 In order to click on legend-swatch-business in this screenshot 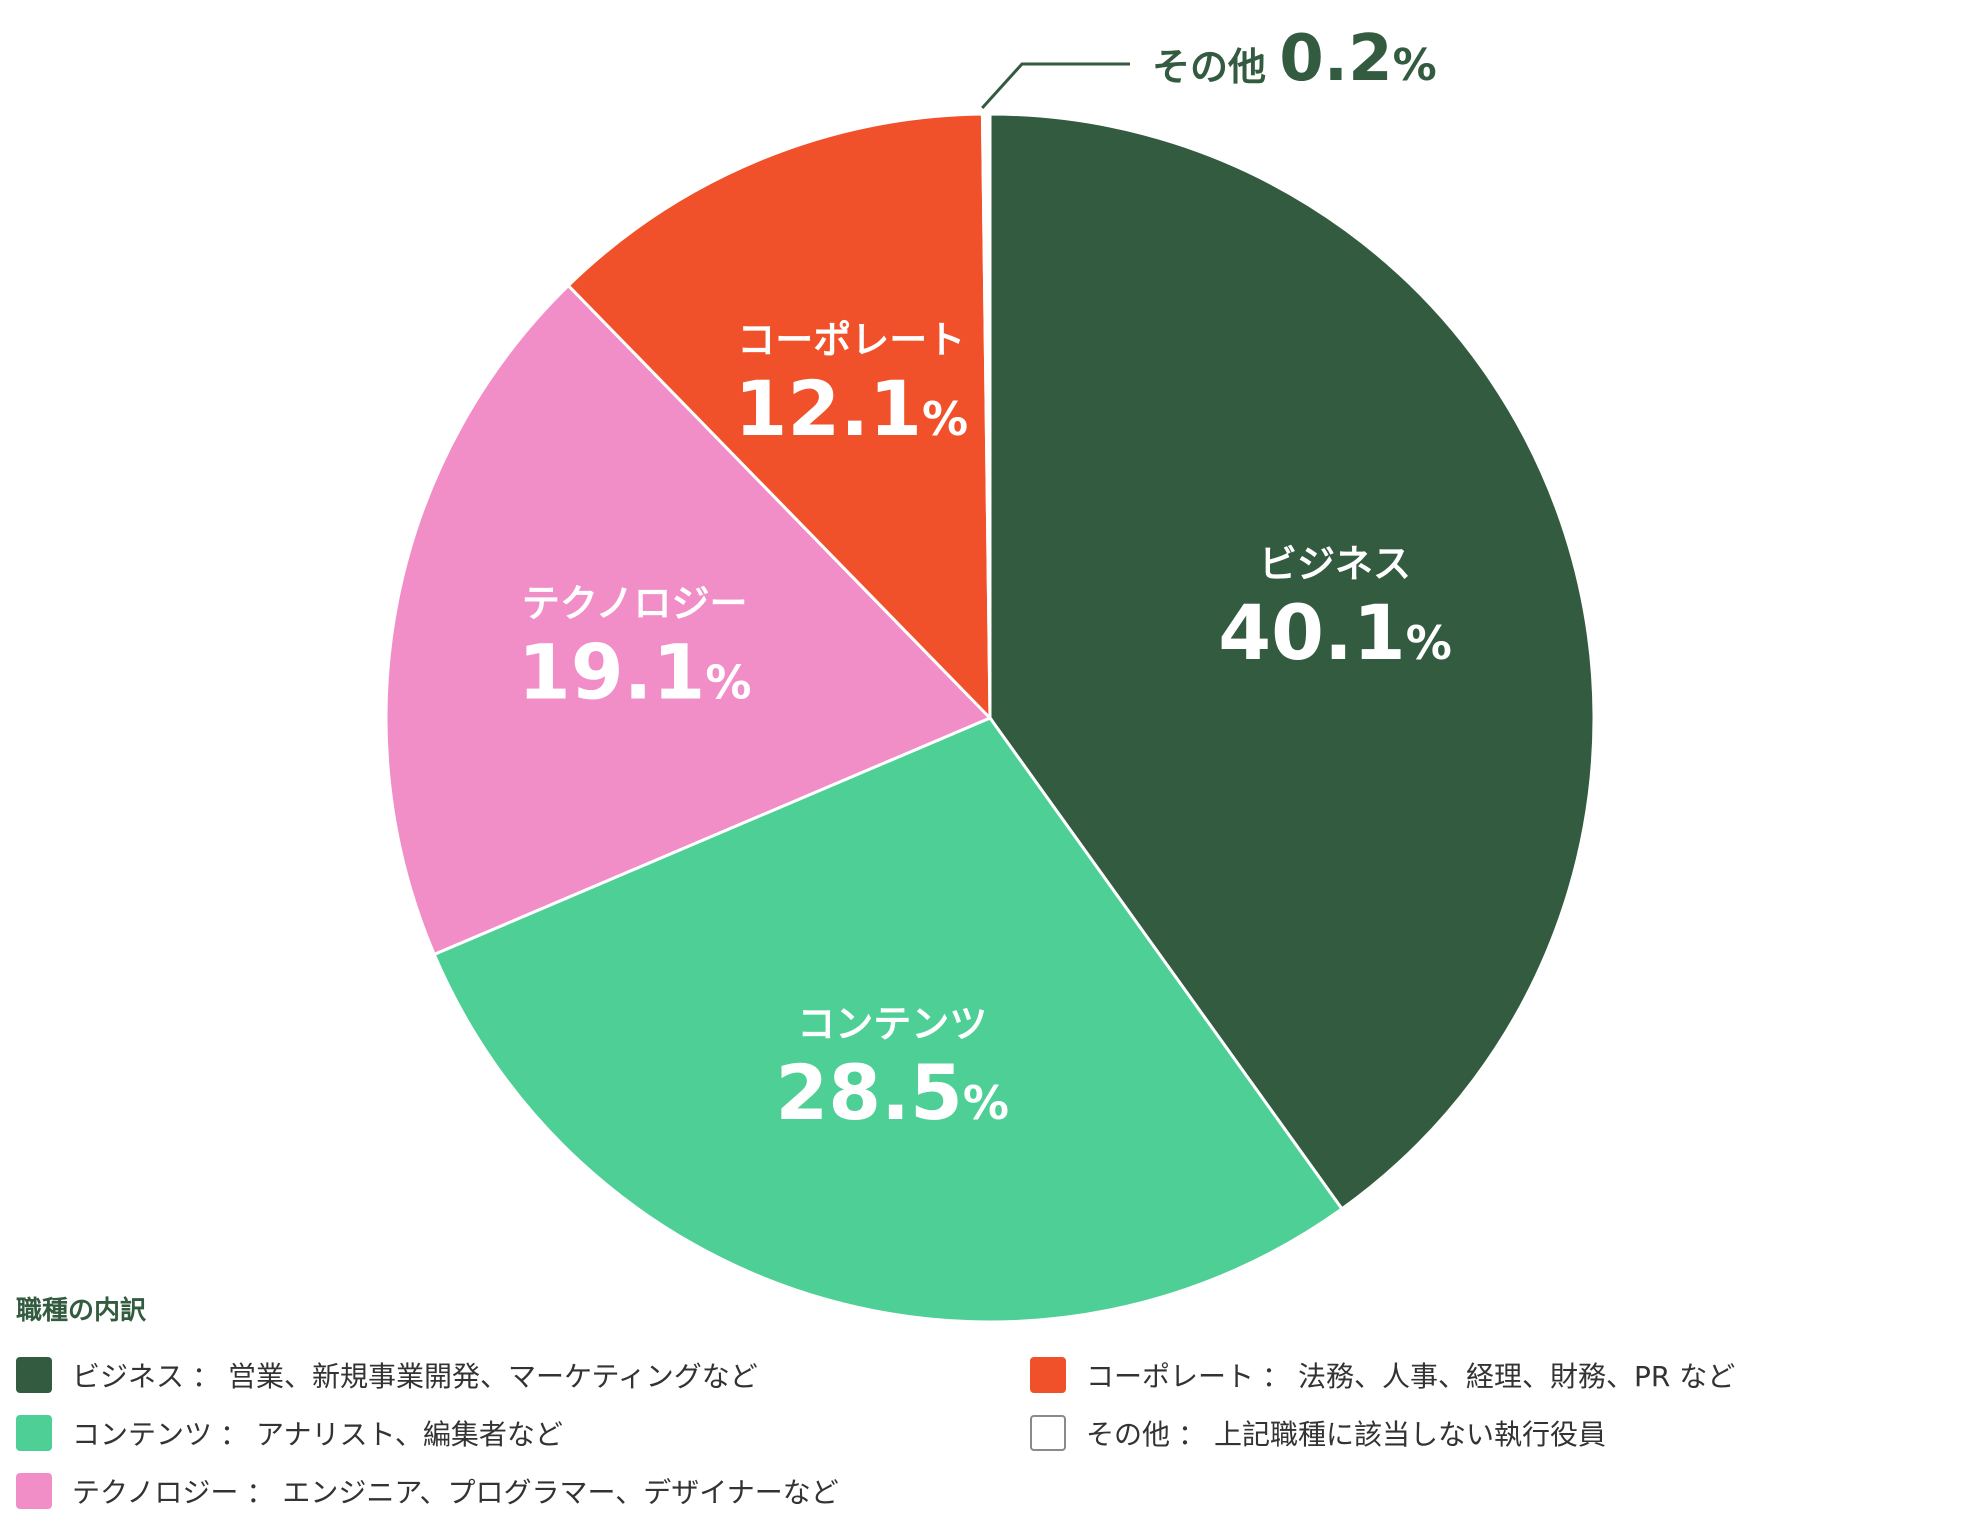, I will do `click(34, 1375)`.